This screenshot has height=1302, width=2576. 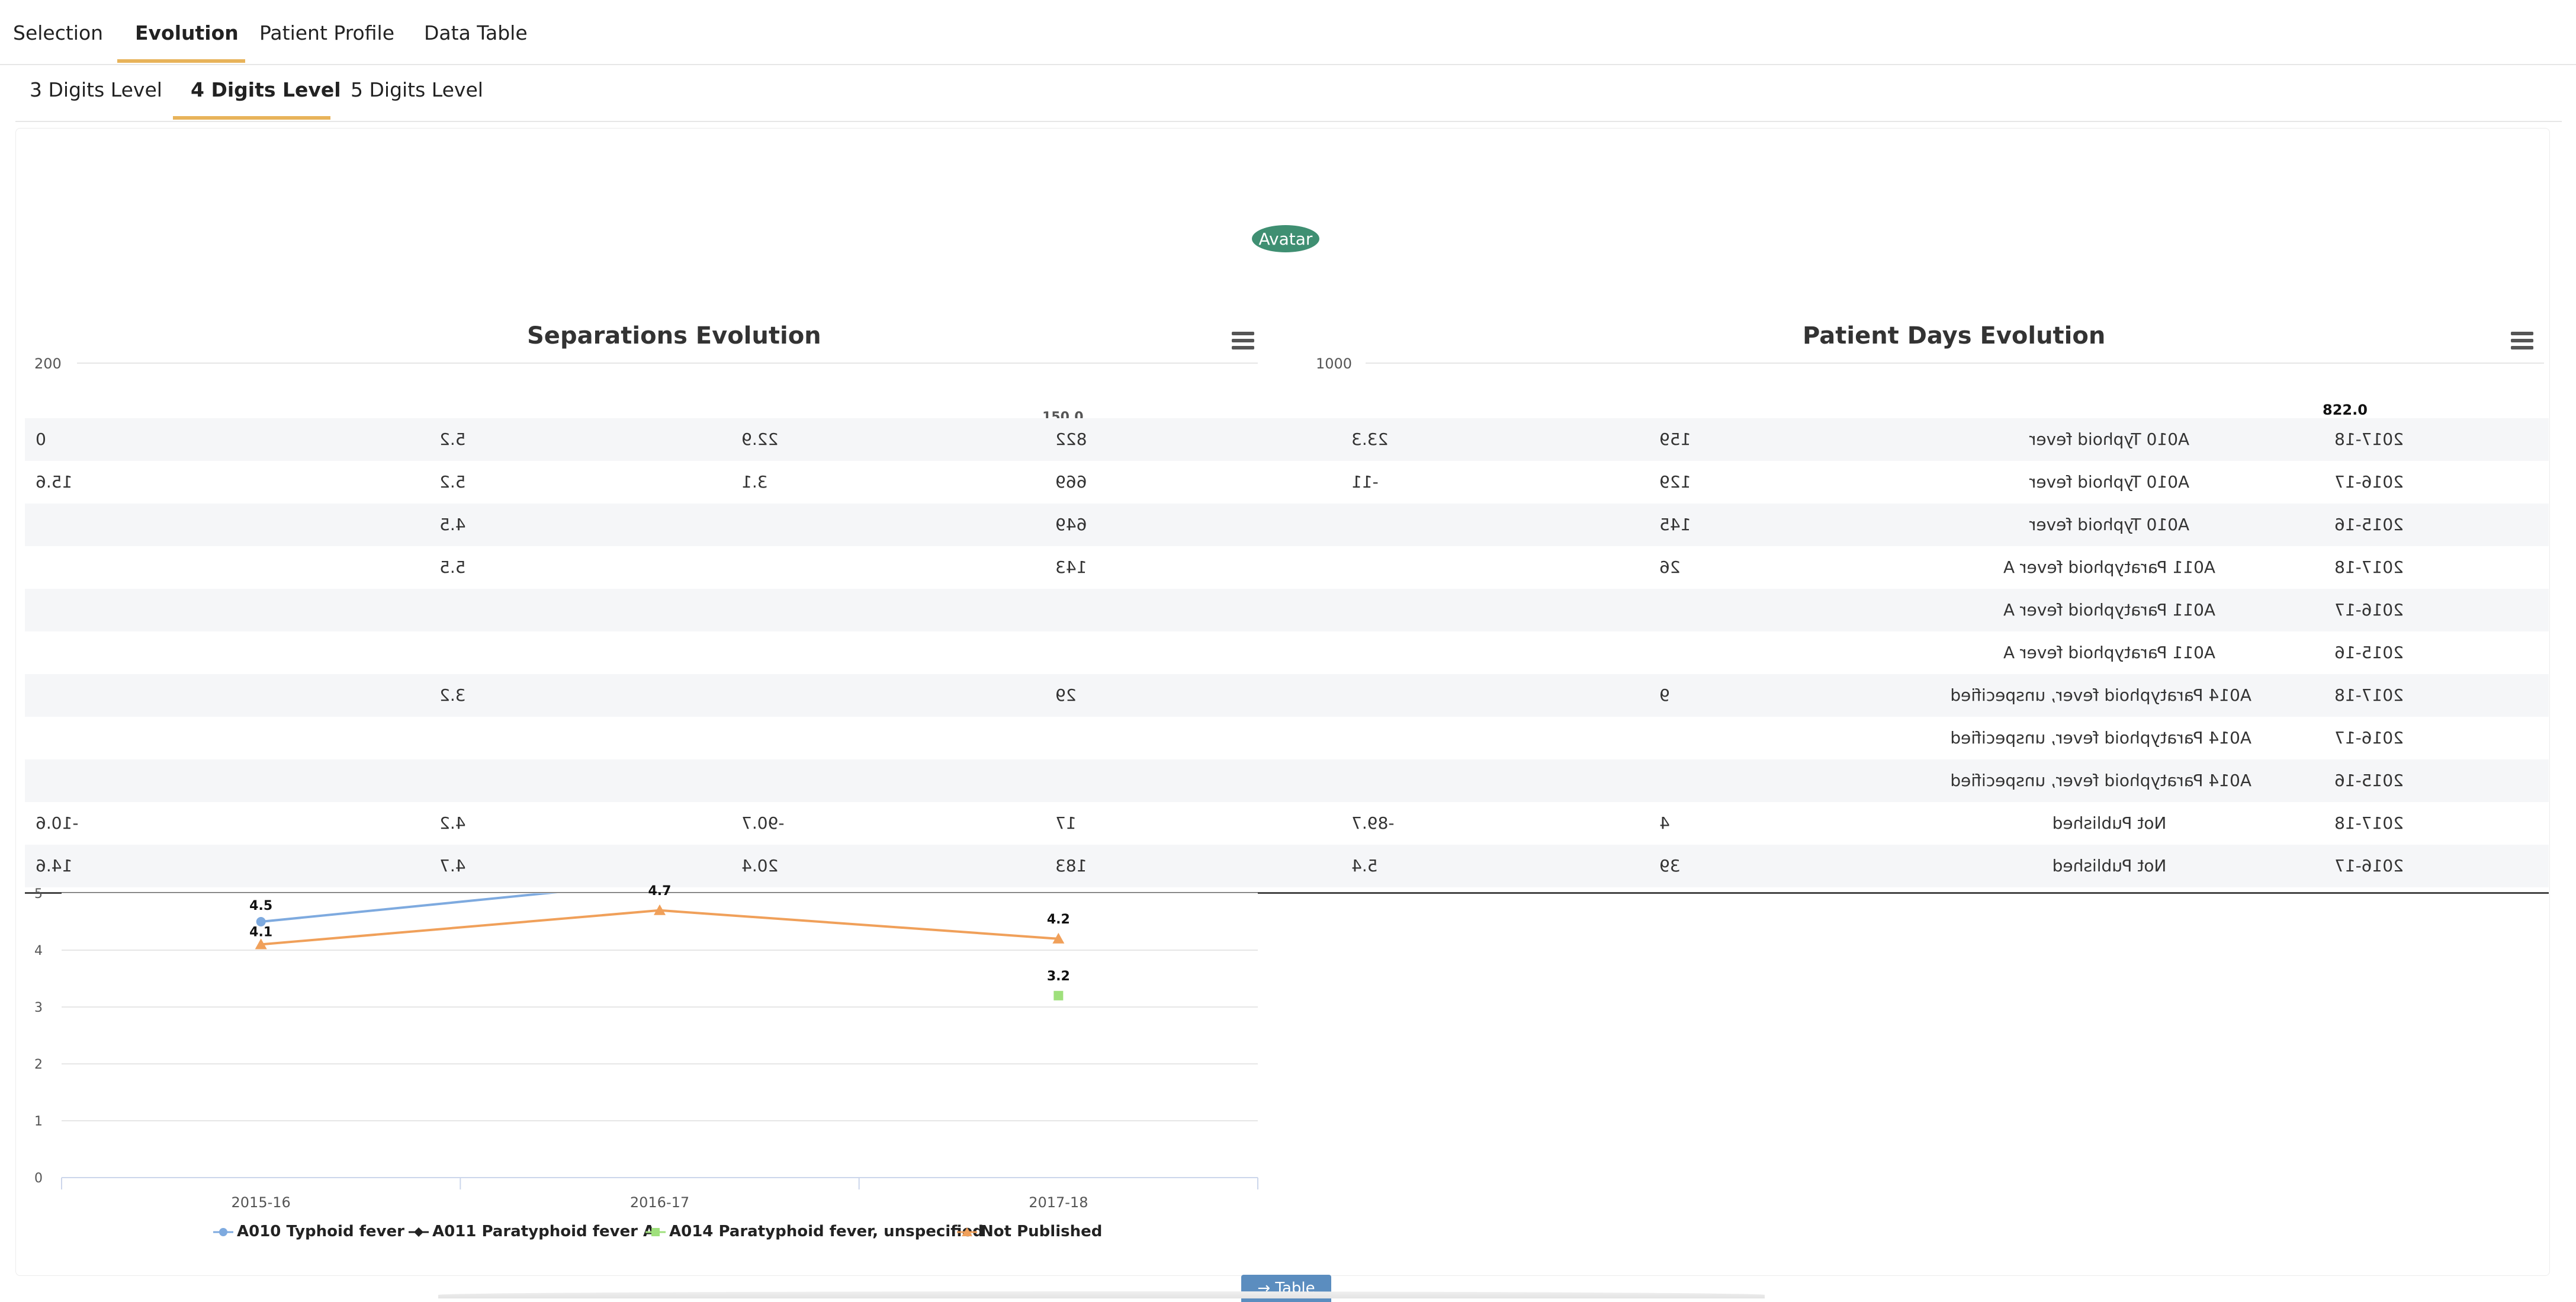 What do you see at coordinates (1288, 121) in the screenshot?
I see `sub-tabs-divider` at bounding box center [1288, 121].